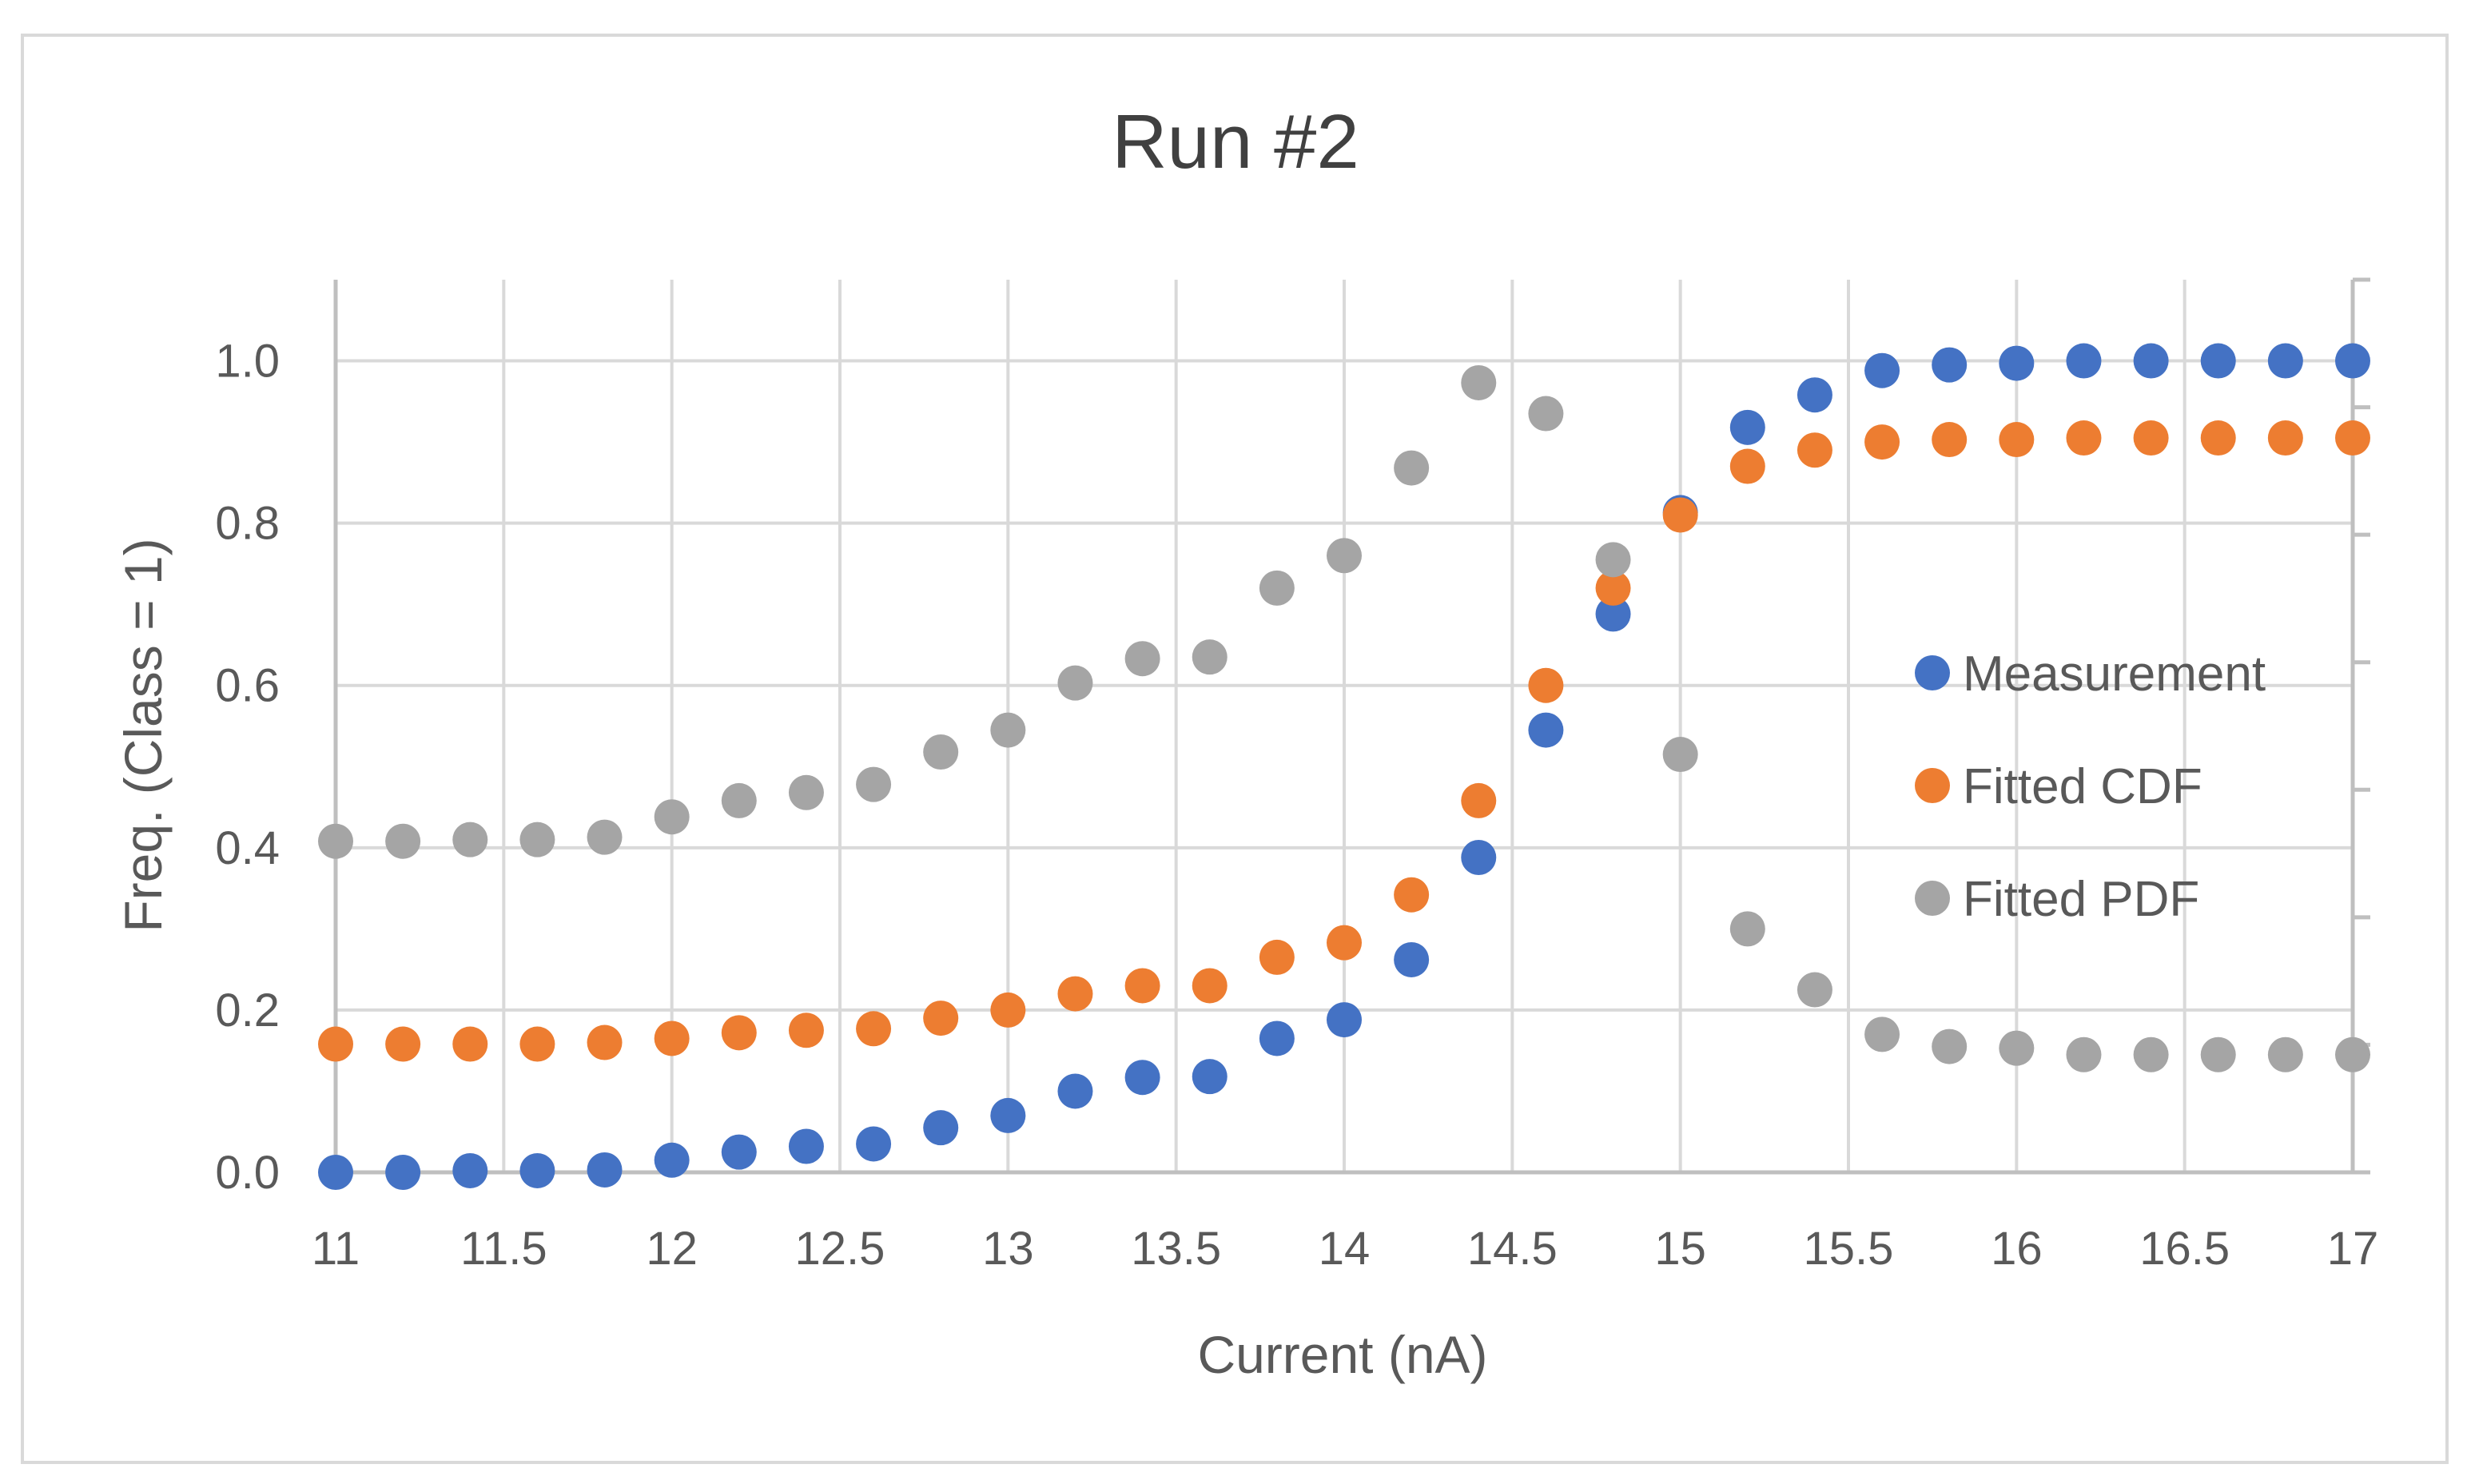 The height and width of the screenshot is (1484, 2471). What do you see at coordinates (2017, 1249) in the screenshot?
I see `x-tick-label: 16` at bounding box center [2017, 1249].